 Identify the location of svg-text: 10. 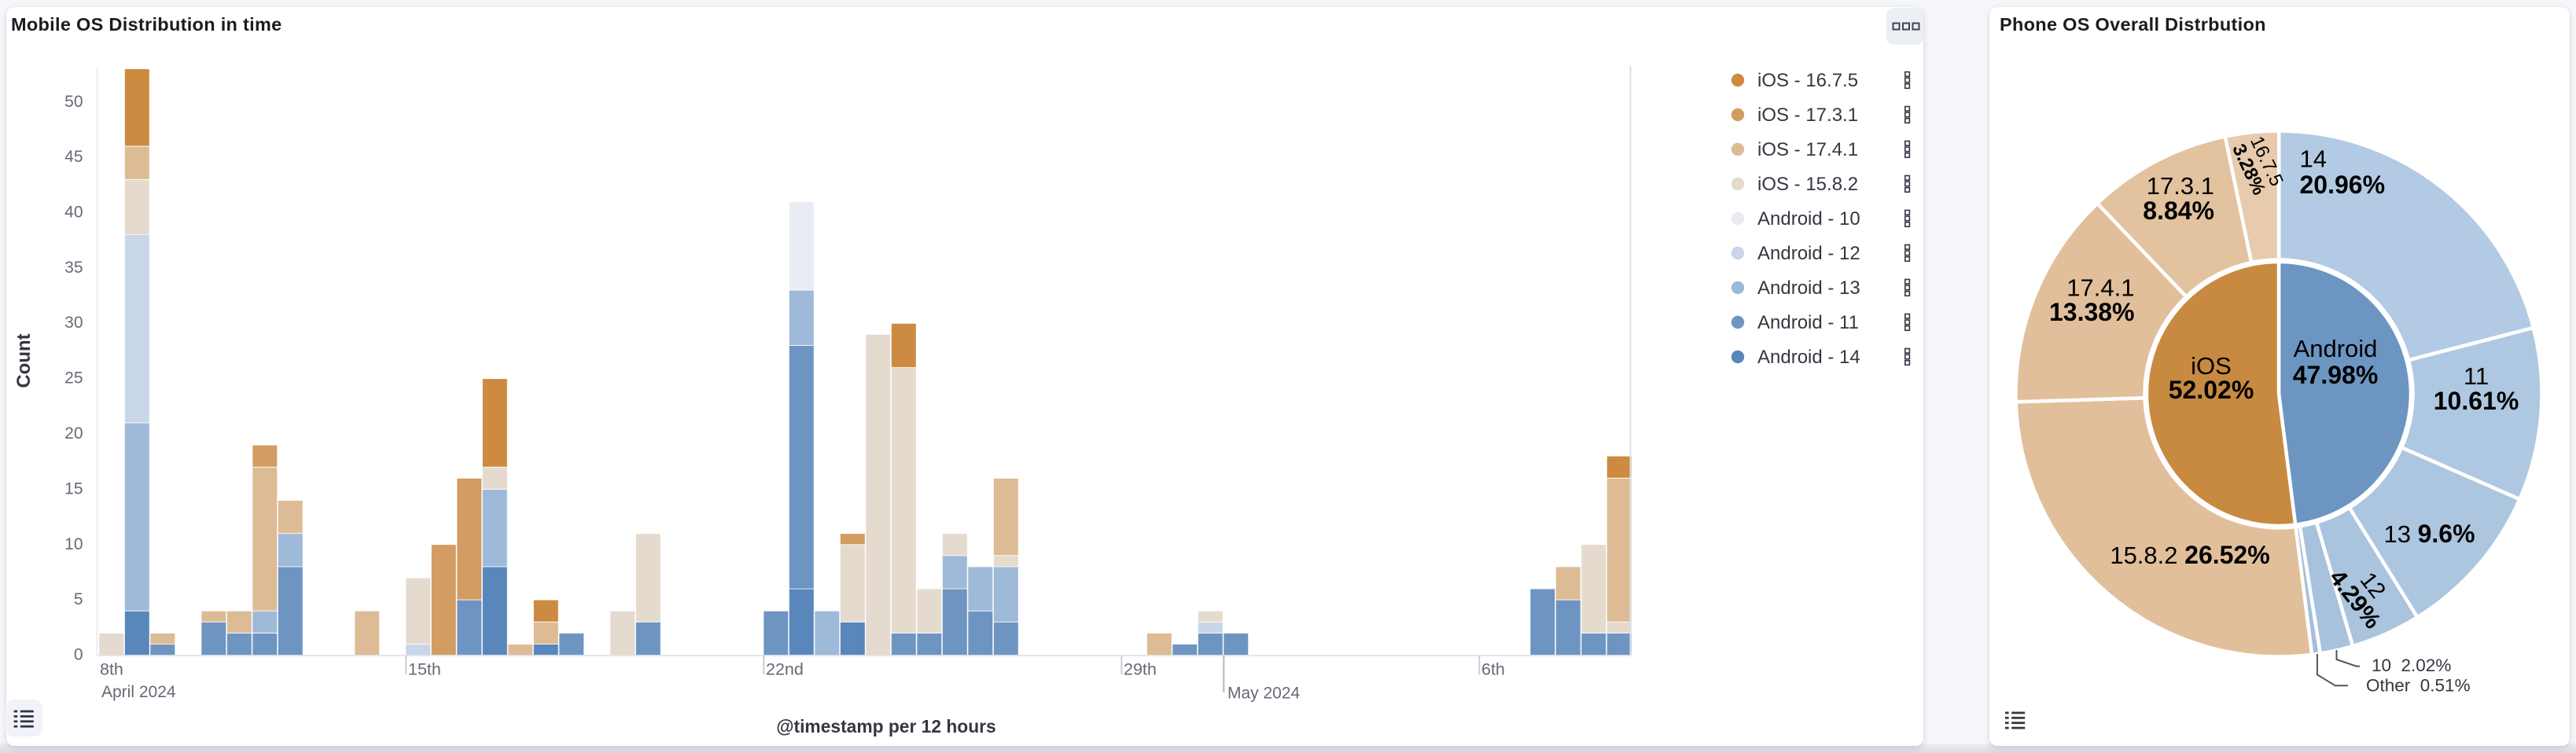
(73, 544).